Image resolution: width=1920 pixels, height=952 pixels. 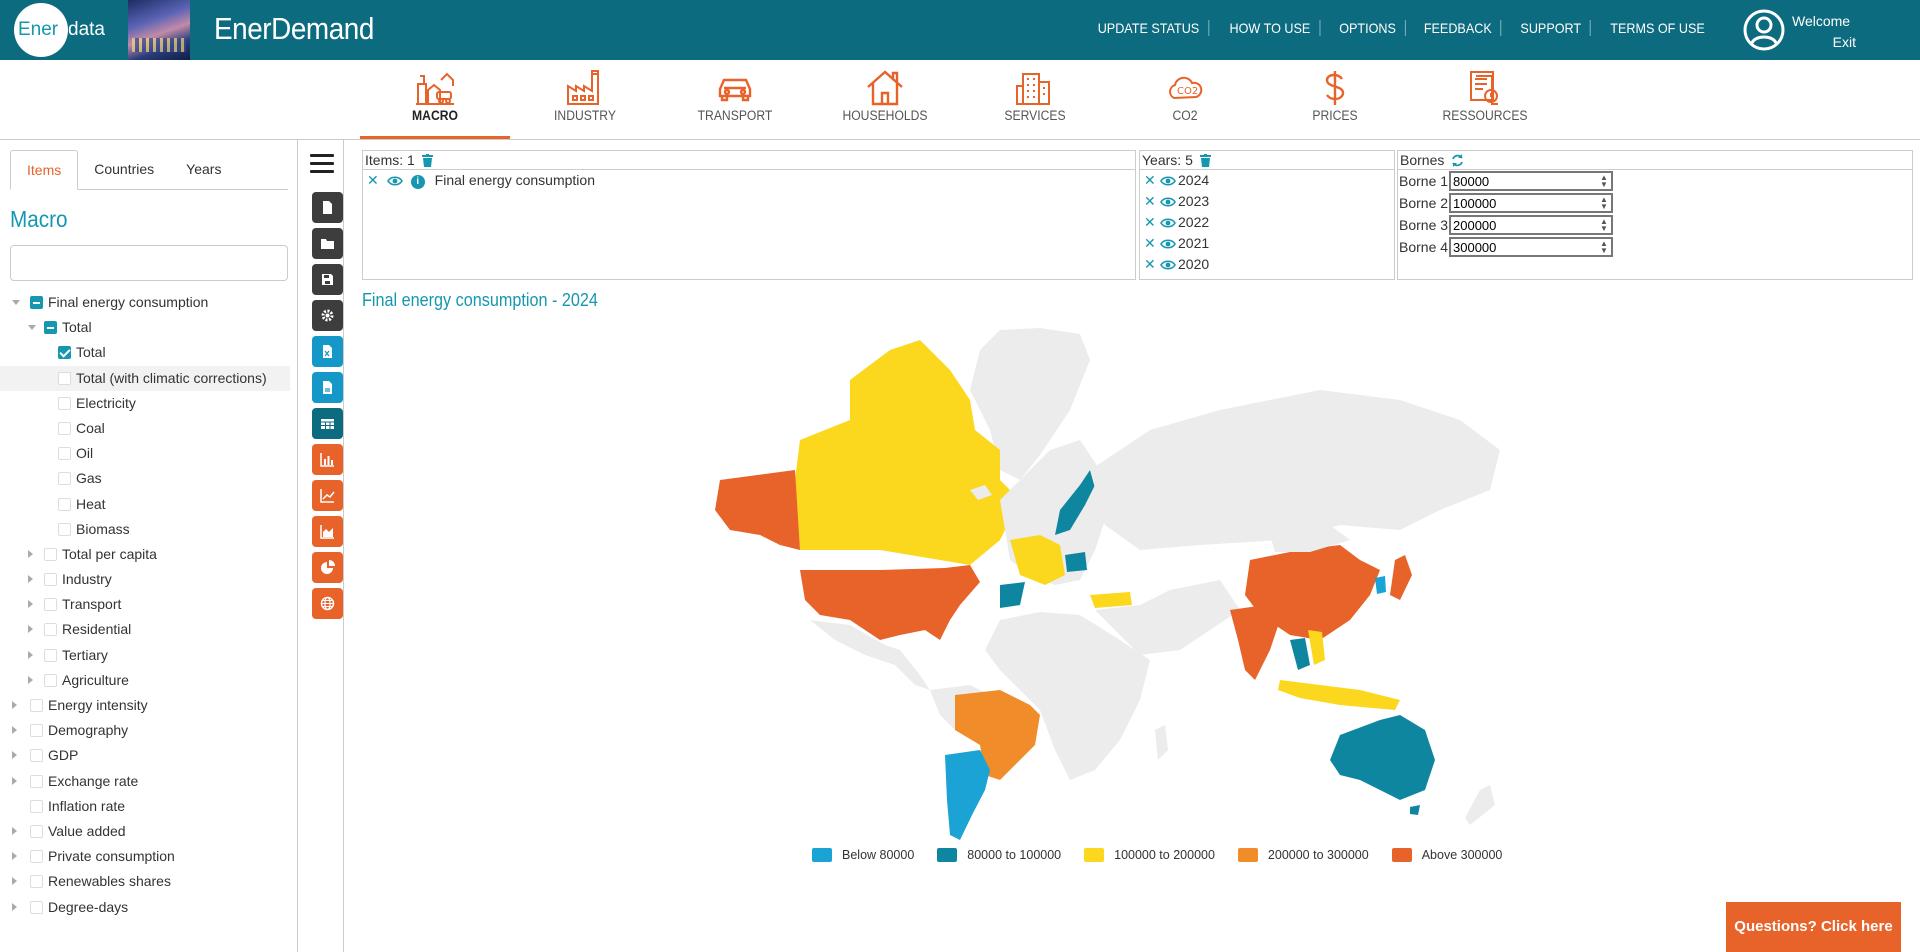 What do you see at coordinates (1149, 855) in the screenshot?
I see `legend-item: 100000 to 200000` at bounding box center [1149, 855].